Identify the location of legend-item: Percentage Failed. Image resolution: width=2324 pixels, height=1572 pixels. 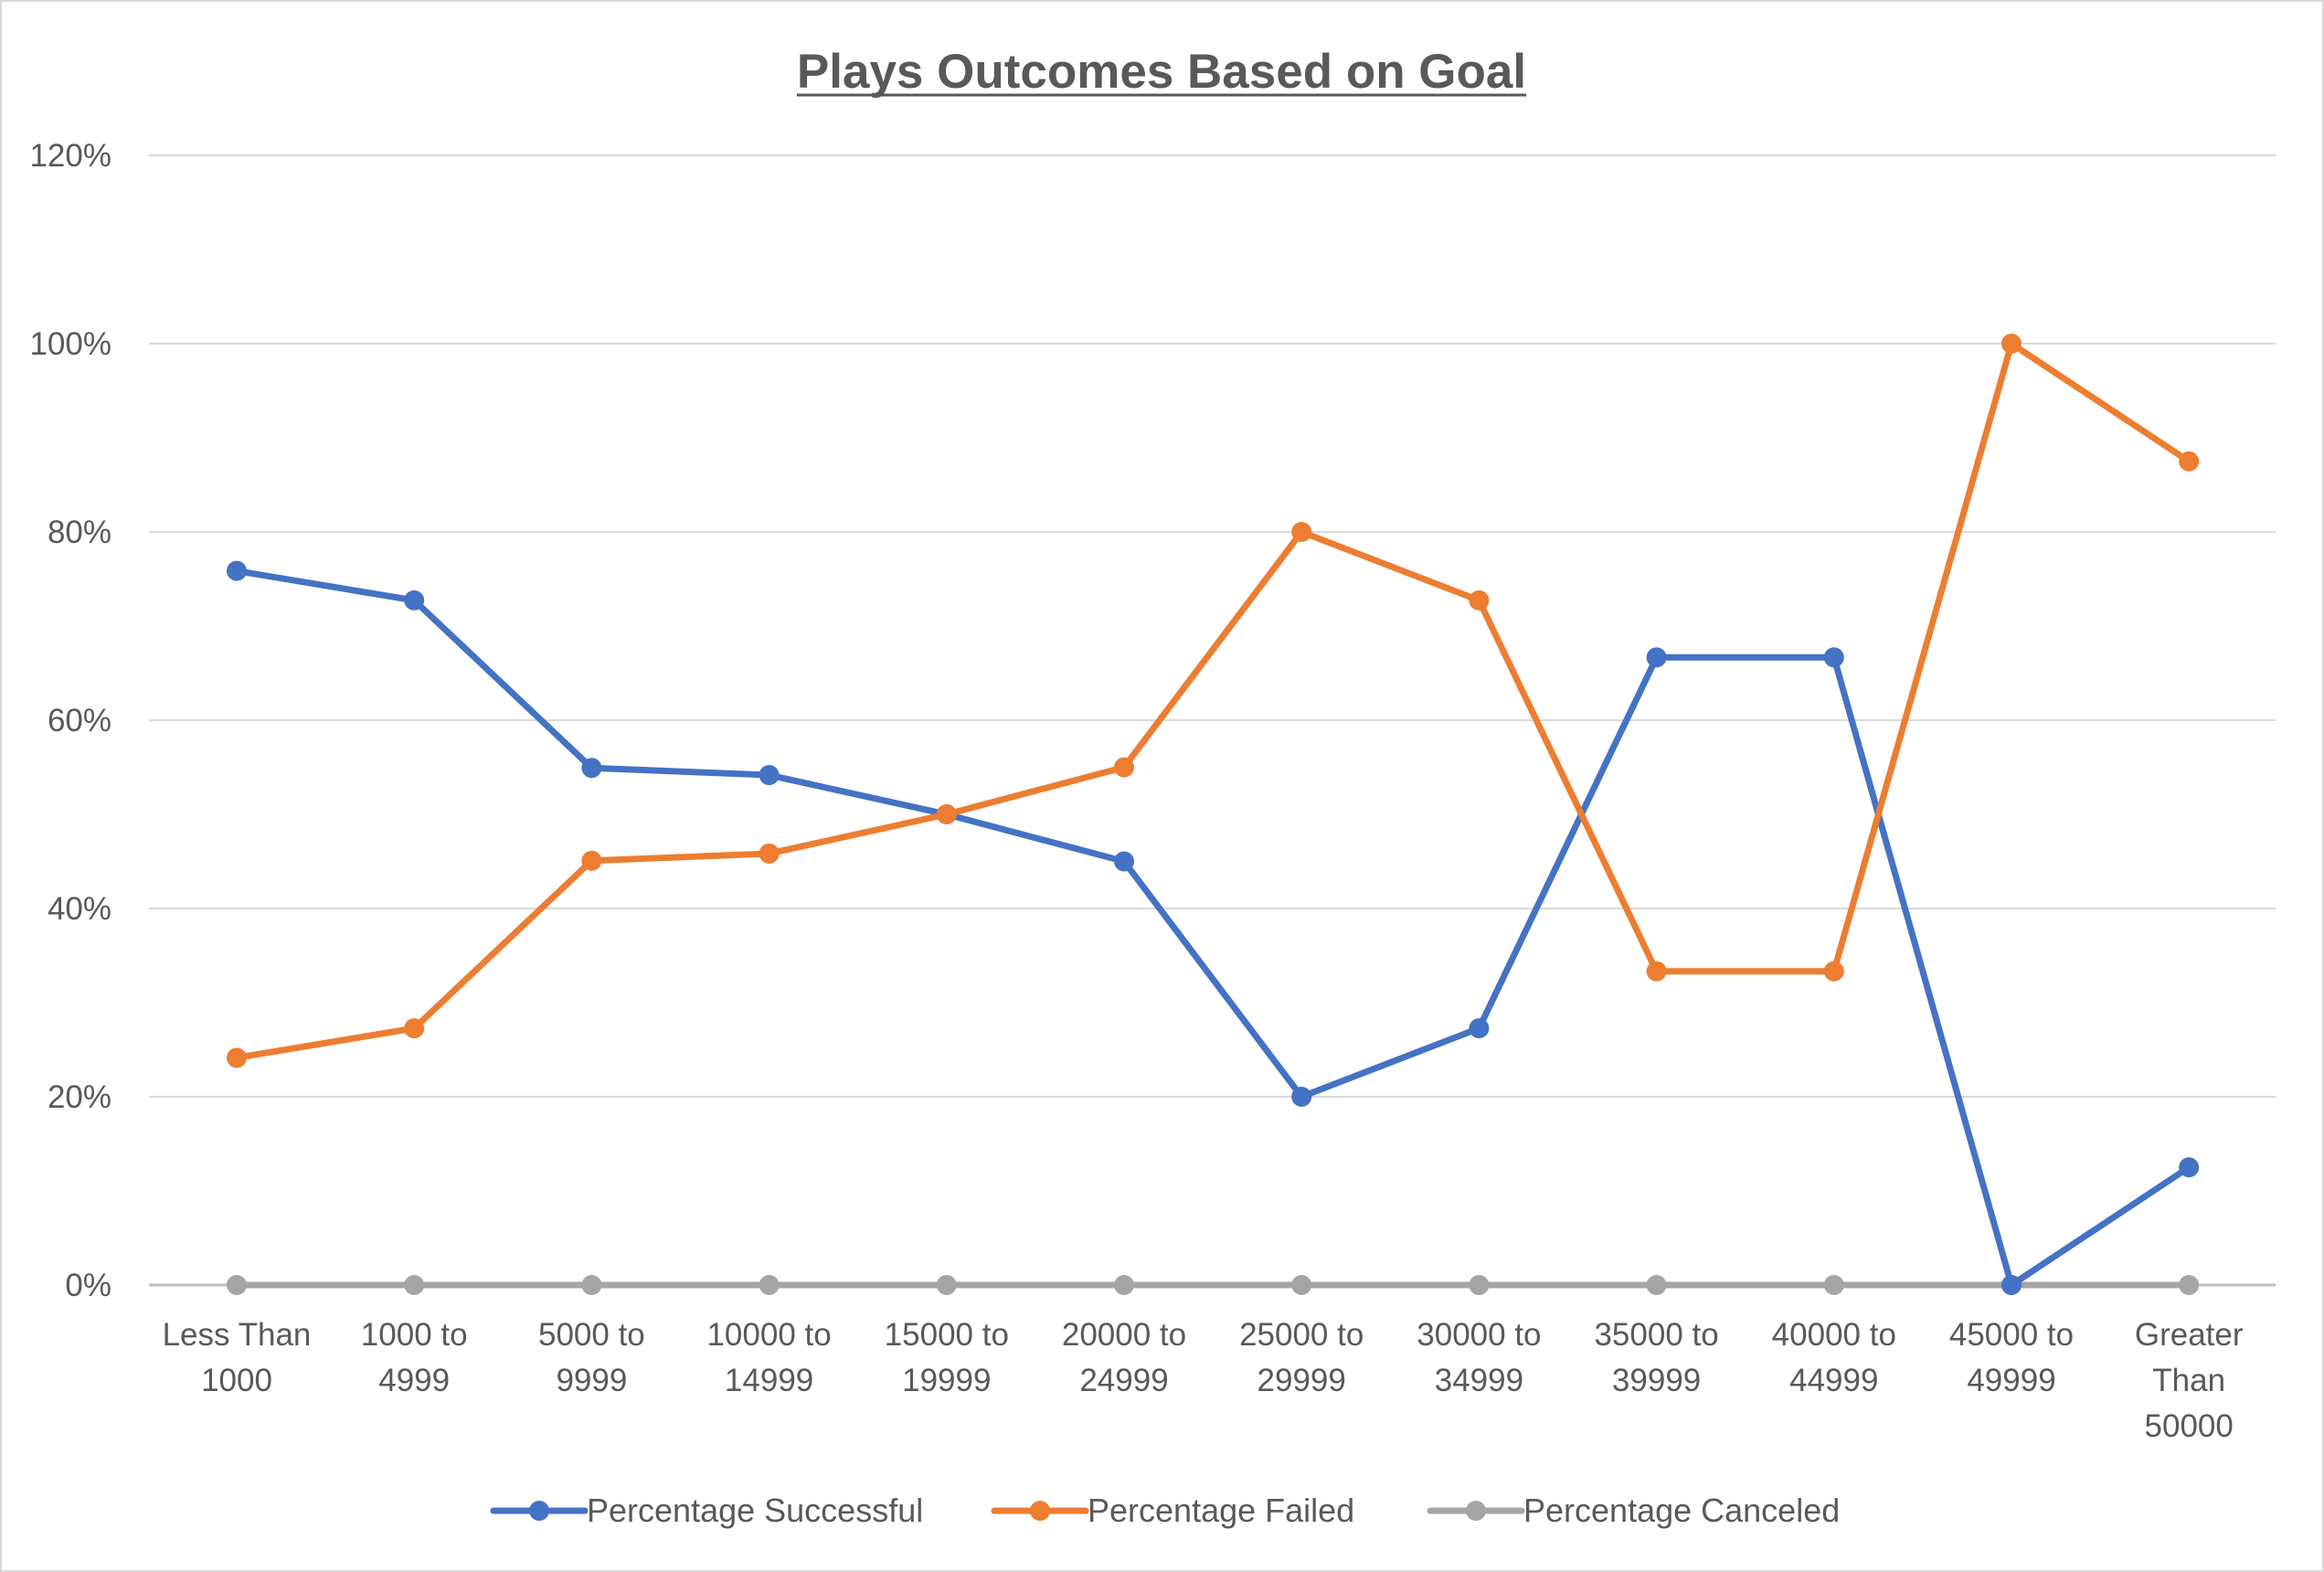
(1172, 1510).